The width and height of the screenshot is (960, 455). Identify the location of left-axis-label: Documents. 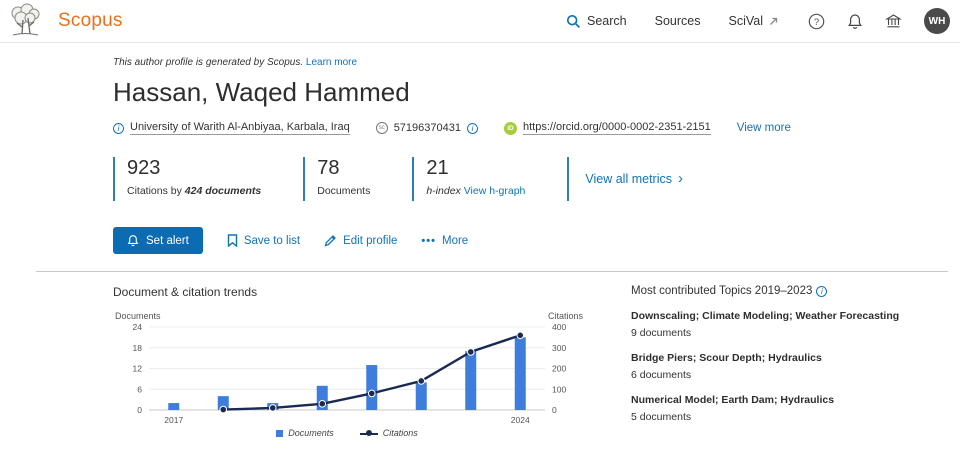
(138, 316).